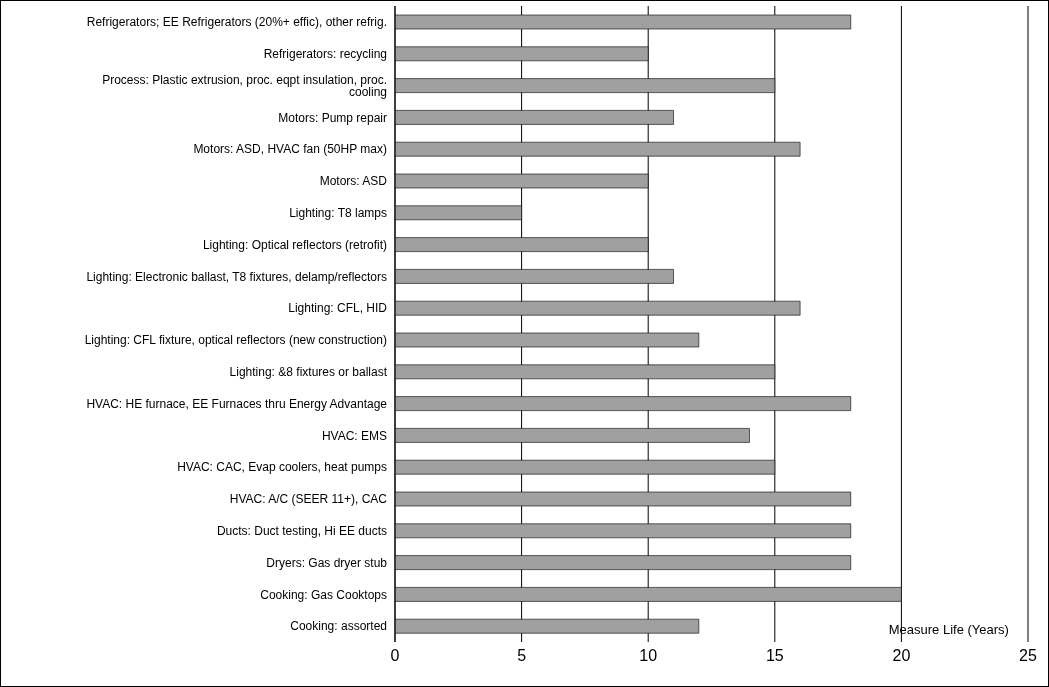 This screenshot has width=1049, height=687. I want to click on y-tick-label: Lighting: &8 fixtures or ballast, so click(308, 371).